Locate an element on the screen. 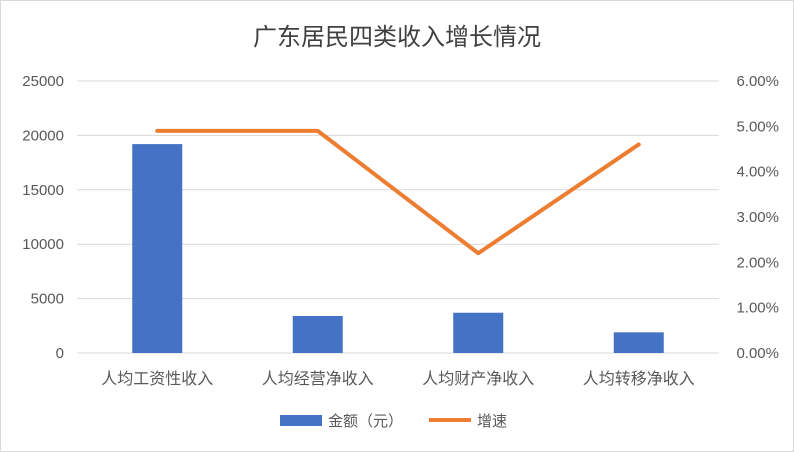 The height and width of the screenshot is (452, 794). y-left-tick-label: 5000 is located at coordinates (47, 299).